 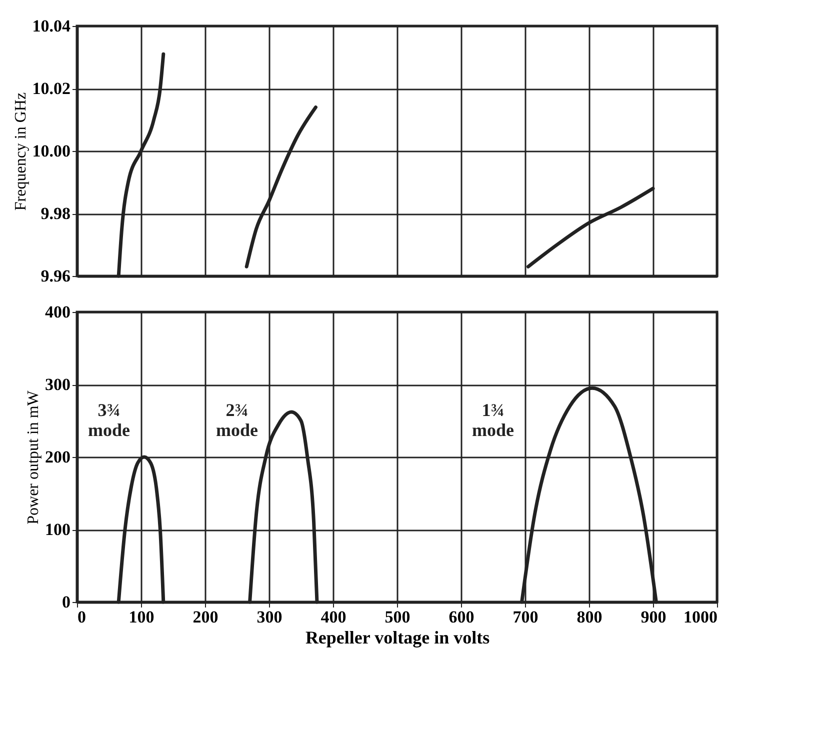 I want to click on x-tick-label: 700, so click(x=525, y=617).